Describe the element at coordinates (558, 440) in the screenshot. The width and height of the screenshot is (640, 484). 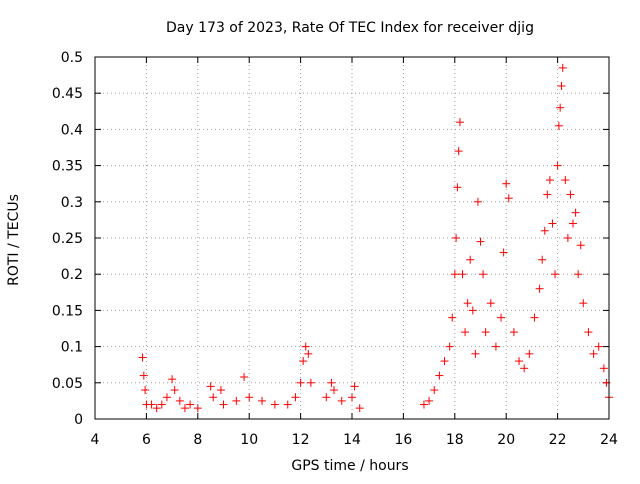
I see `x-tick-label: 22` at that location.